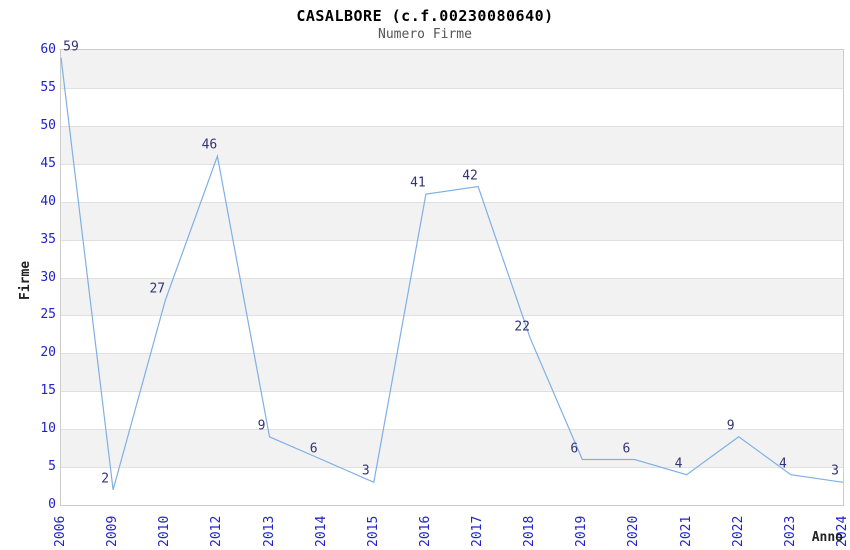 The width and height of the screenshot is (850, 550). Describe the element at coordinates (165, 531) in the screenshot. I see `x-tick-label: 2010` at that location.